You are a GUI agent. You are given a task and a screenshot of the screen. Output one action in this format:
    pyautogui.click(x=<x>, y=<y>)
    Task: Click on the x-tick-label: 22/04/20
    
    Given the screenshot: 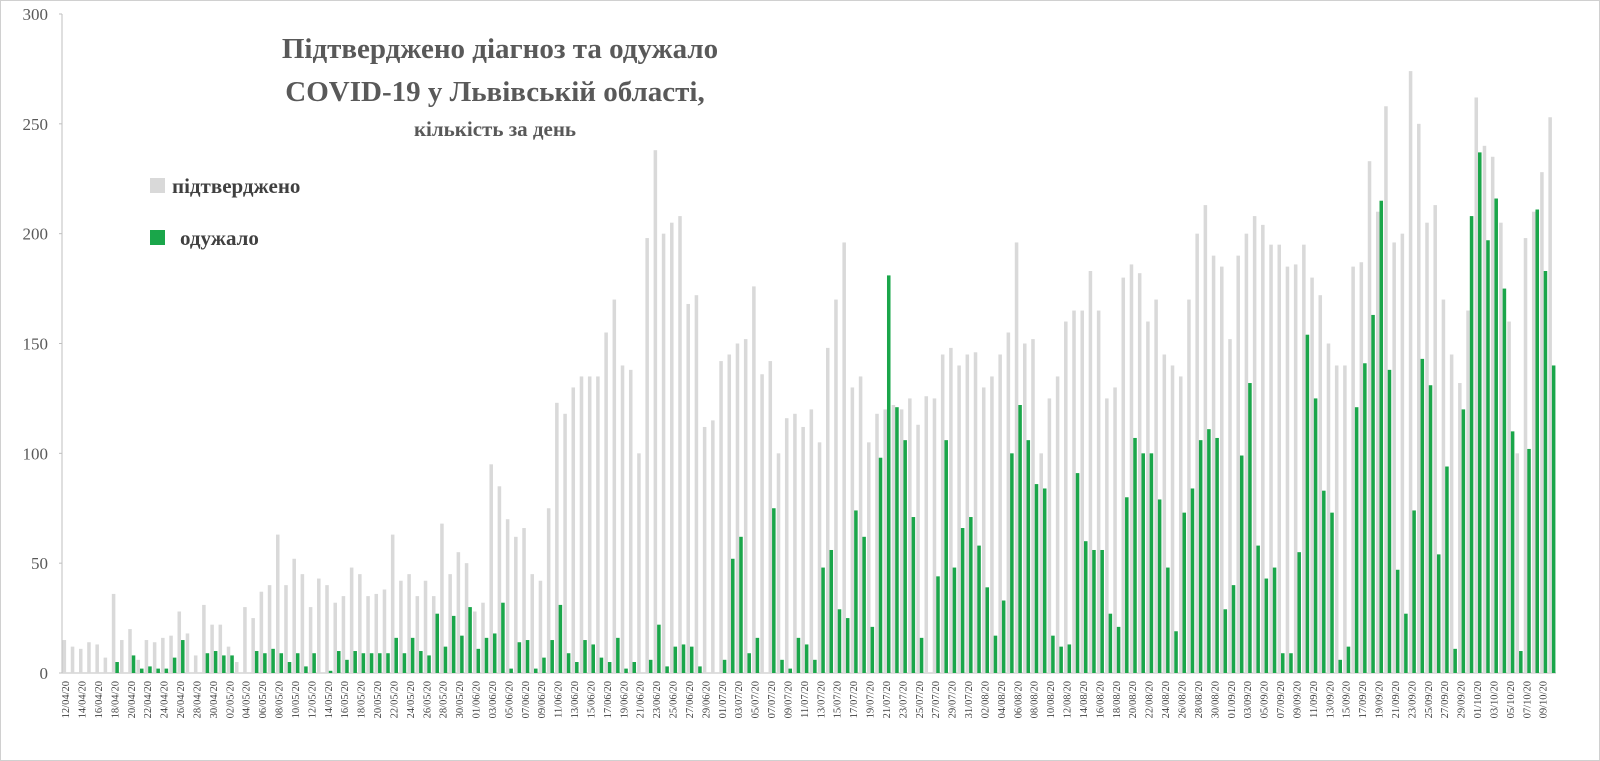 What is the action you would take?
    pyautogui.click(x=148, y=699)
    